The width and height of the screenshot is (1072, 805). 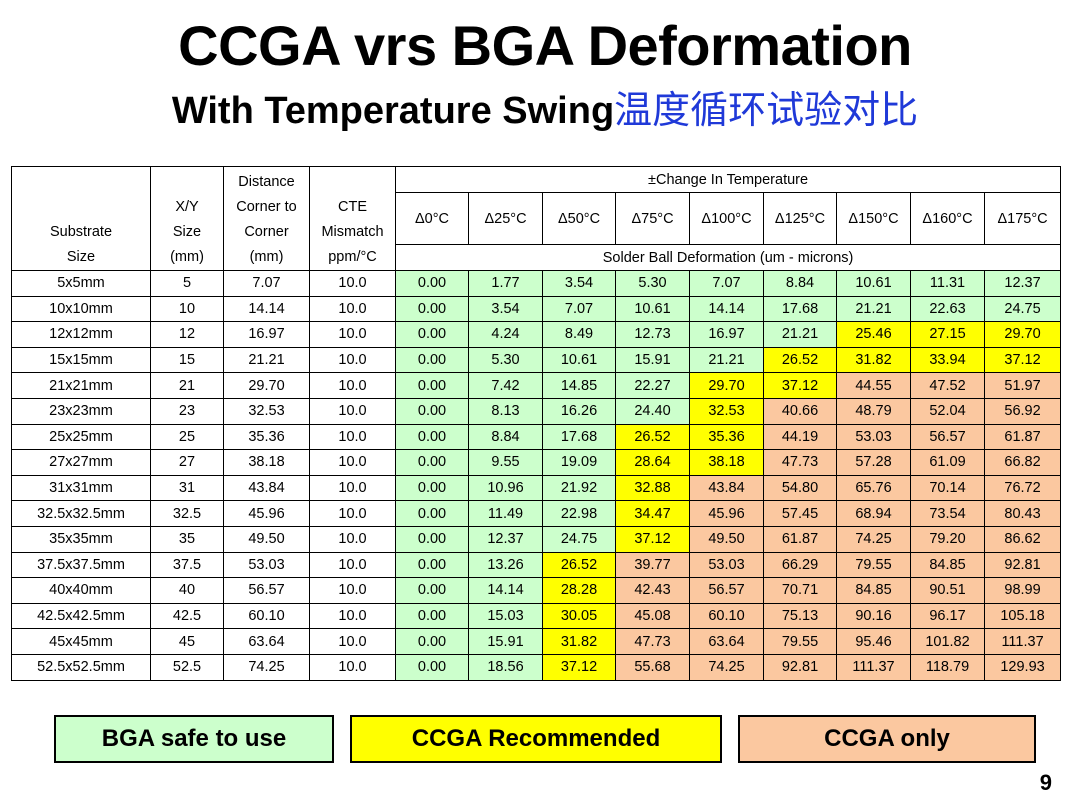 I want to click on deformation-cell: 70.71, so click(x=800, y=590).